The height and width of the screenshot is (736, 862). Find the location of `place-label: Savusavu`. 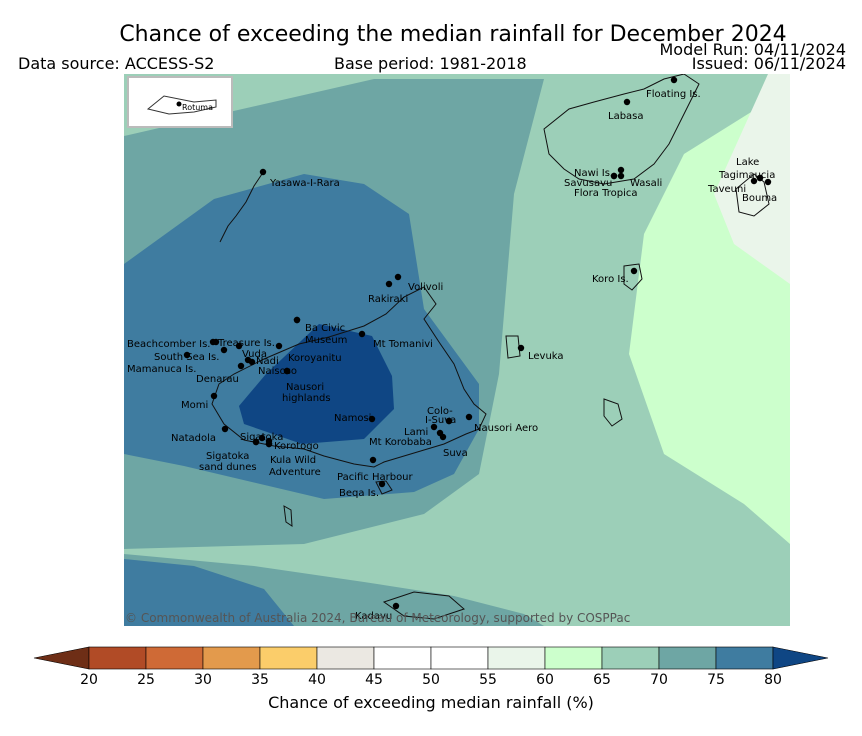

place-label: Savusavu is located at coordinates (588, 183).